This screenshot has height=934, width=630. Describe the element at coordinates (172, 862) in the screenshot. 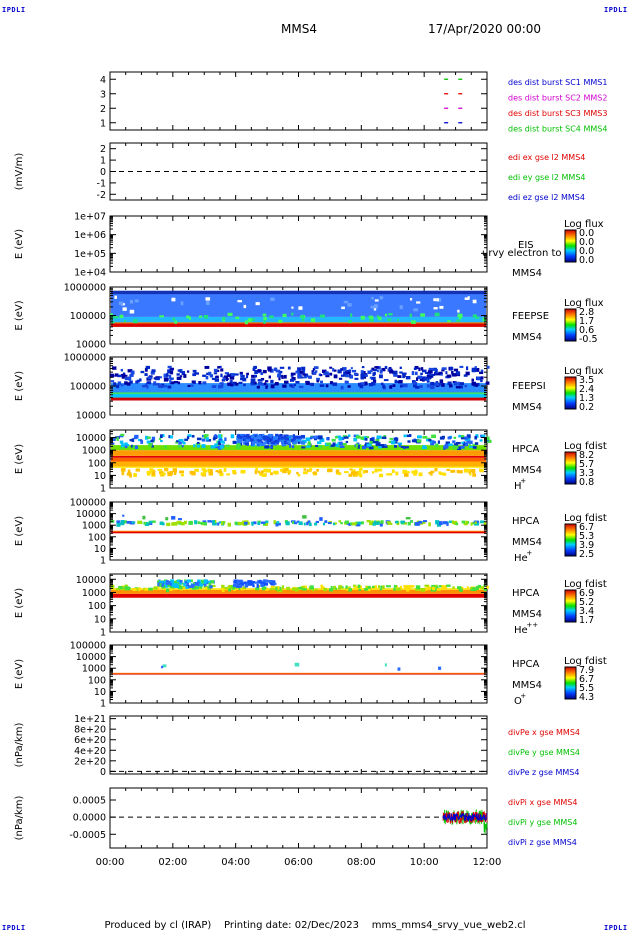

I see `x-tick-label: 02:00` at that location.